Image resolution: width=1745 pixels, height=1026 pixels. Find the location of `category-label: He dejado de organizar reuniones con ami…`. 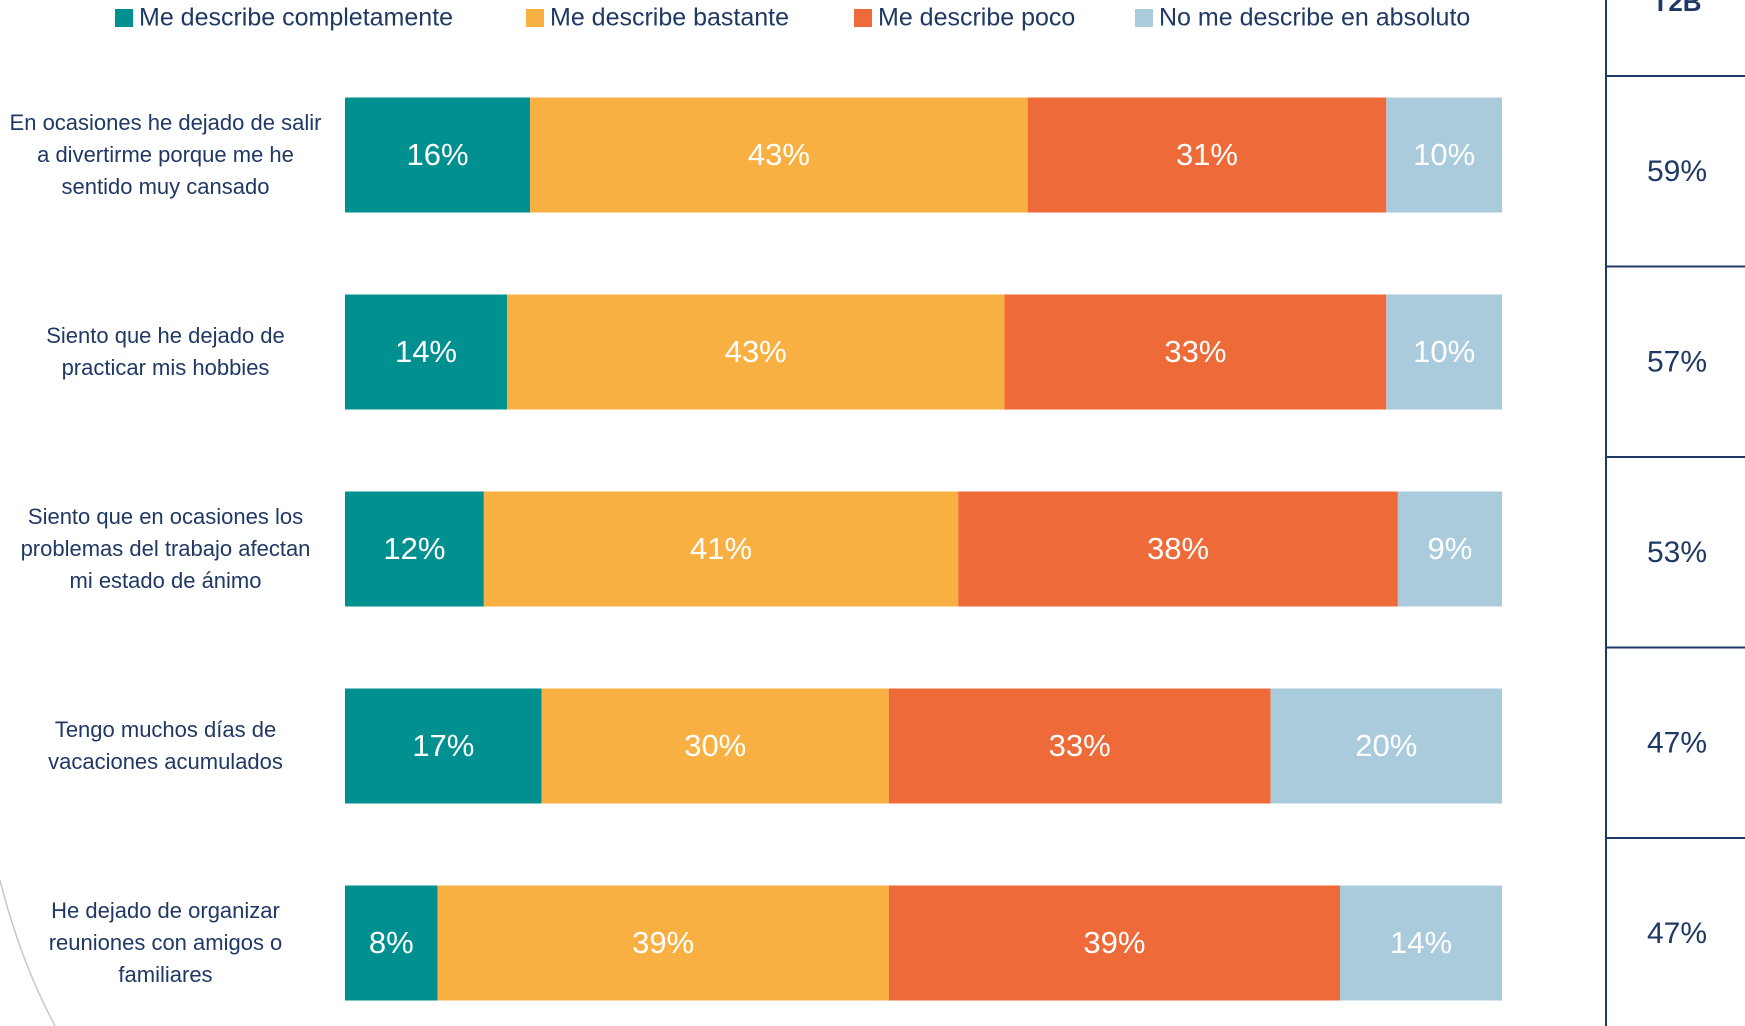

category-label: He dejado de organizar reuniones con ami… is located at coordinates (165, 942).